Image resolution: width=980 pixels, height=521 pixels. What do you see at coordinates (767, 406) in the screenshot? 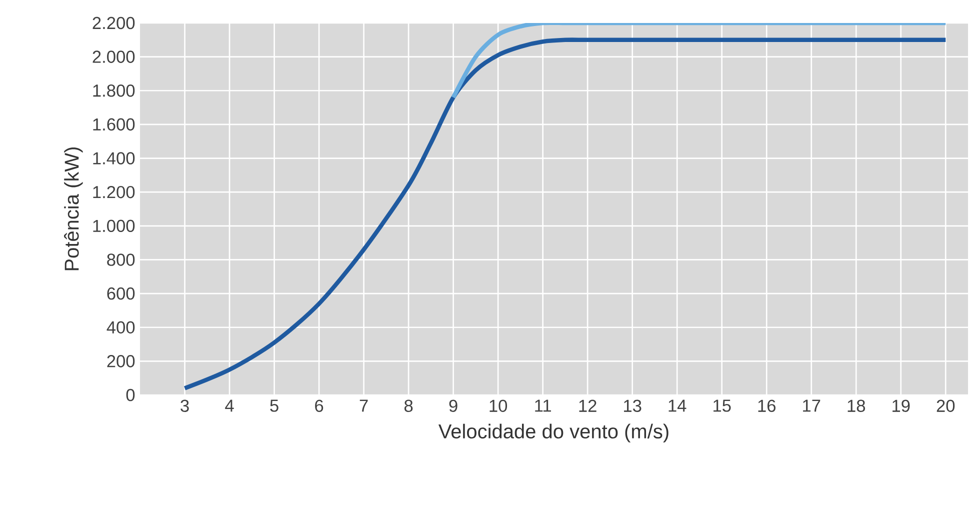
I see `x-tick-label: 16` at bounding box center [767, 406].